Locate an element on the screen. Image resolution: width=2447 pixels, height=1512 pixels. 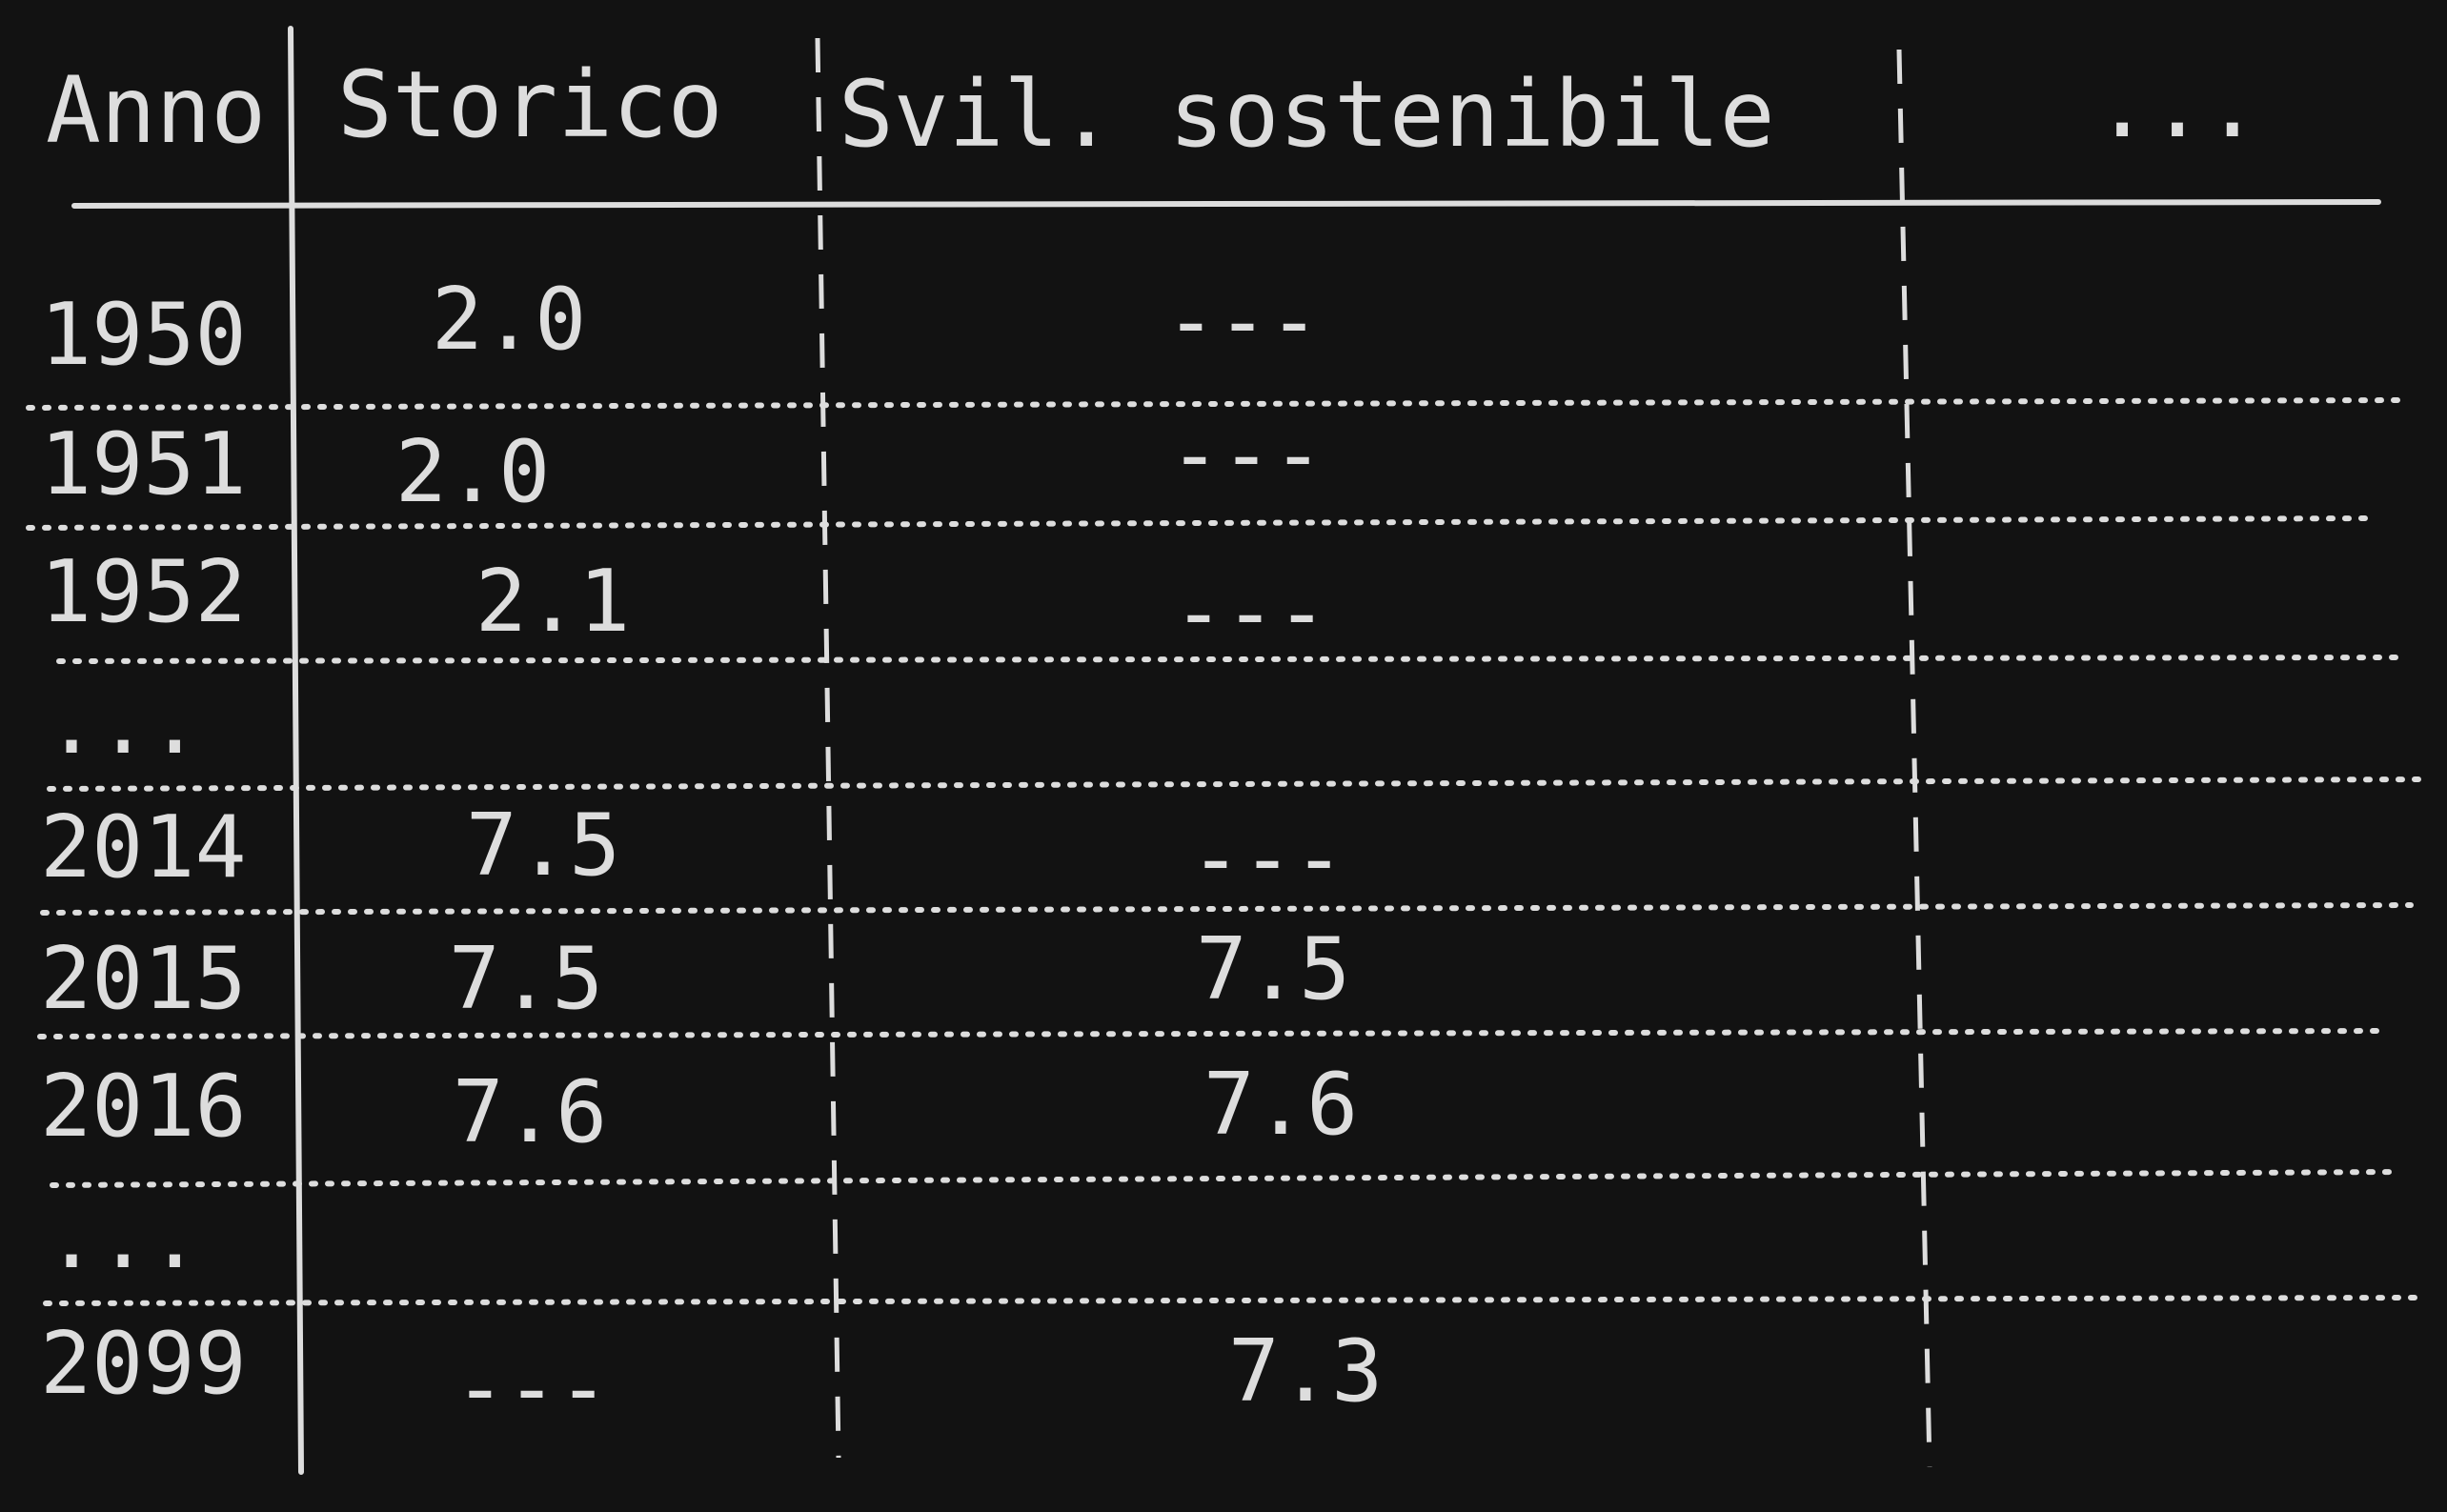
cell-anno-1950: 1950 is located at coordinates (143, 335).